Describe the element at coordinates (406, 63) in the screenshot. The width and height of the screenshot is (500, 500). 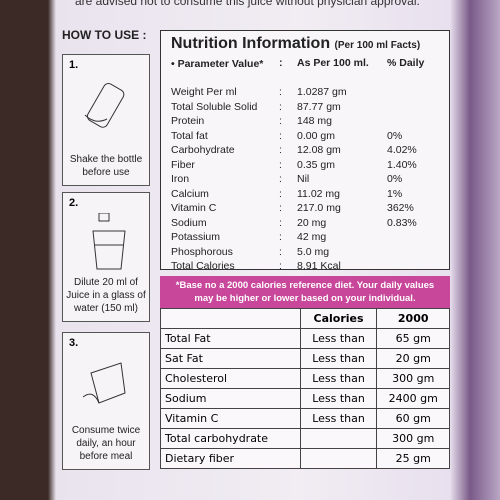
I see `header-cell: % Daily` at that location.